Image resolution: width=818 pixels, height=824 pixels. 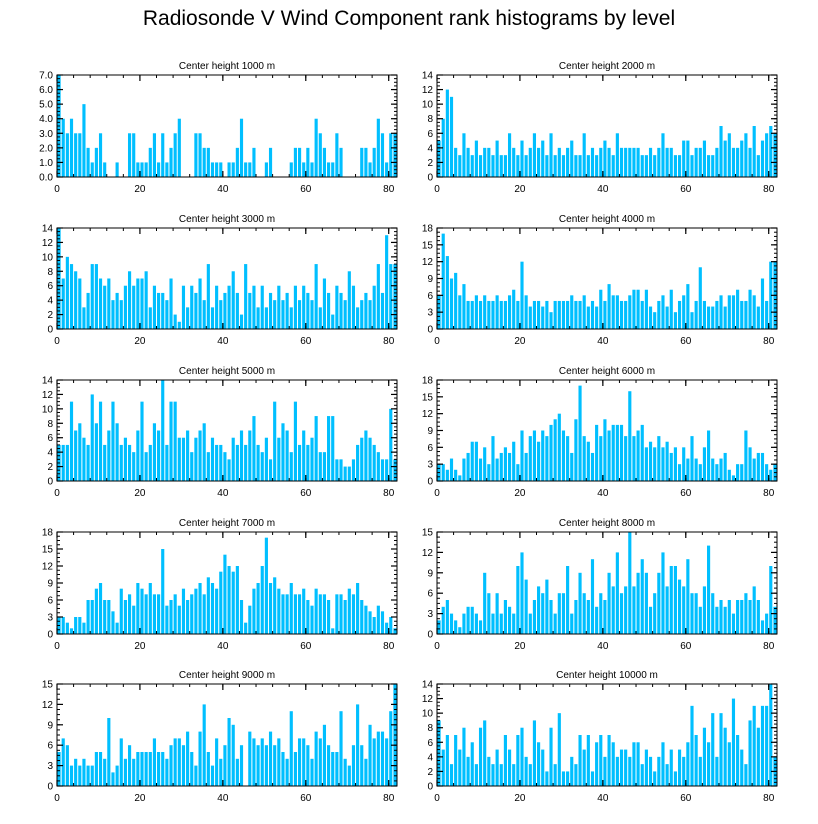 What do you see at coordinates (437, 189) in the screenshot?
I see `x-tick-label: 0` at bounding box center [437, 189].